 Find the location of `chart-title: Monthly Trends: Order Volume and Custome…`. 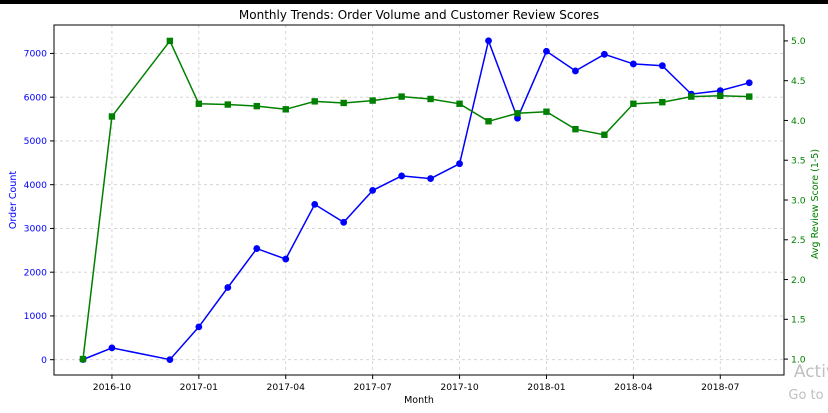

chart-title: Monthly Trends: Order Volume and Custome… is located at coordinates (419, 15).